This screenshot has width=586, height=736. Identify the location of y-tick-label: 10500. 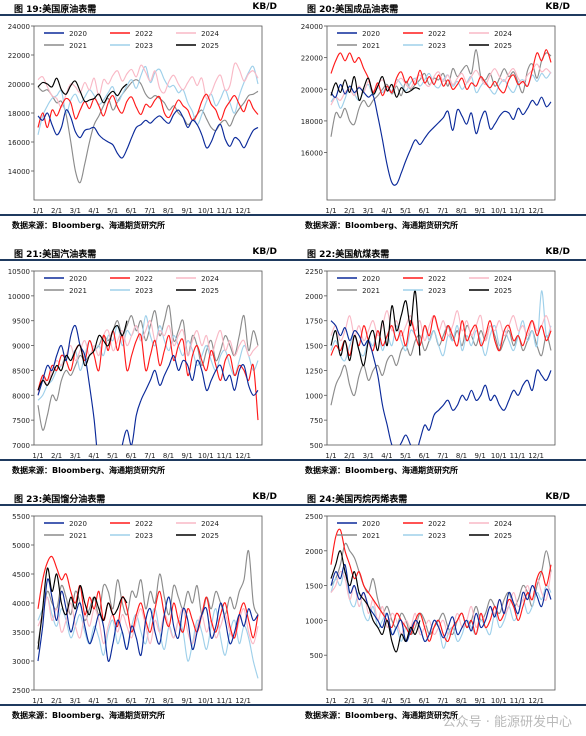
(19, 272).